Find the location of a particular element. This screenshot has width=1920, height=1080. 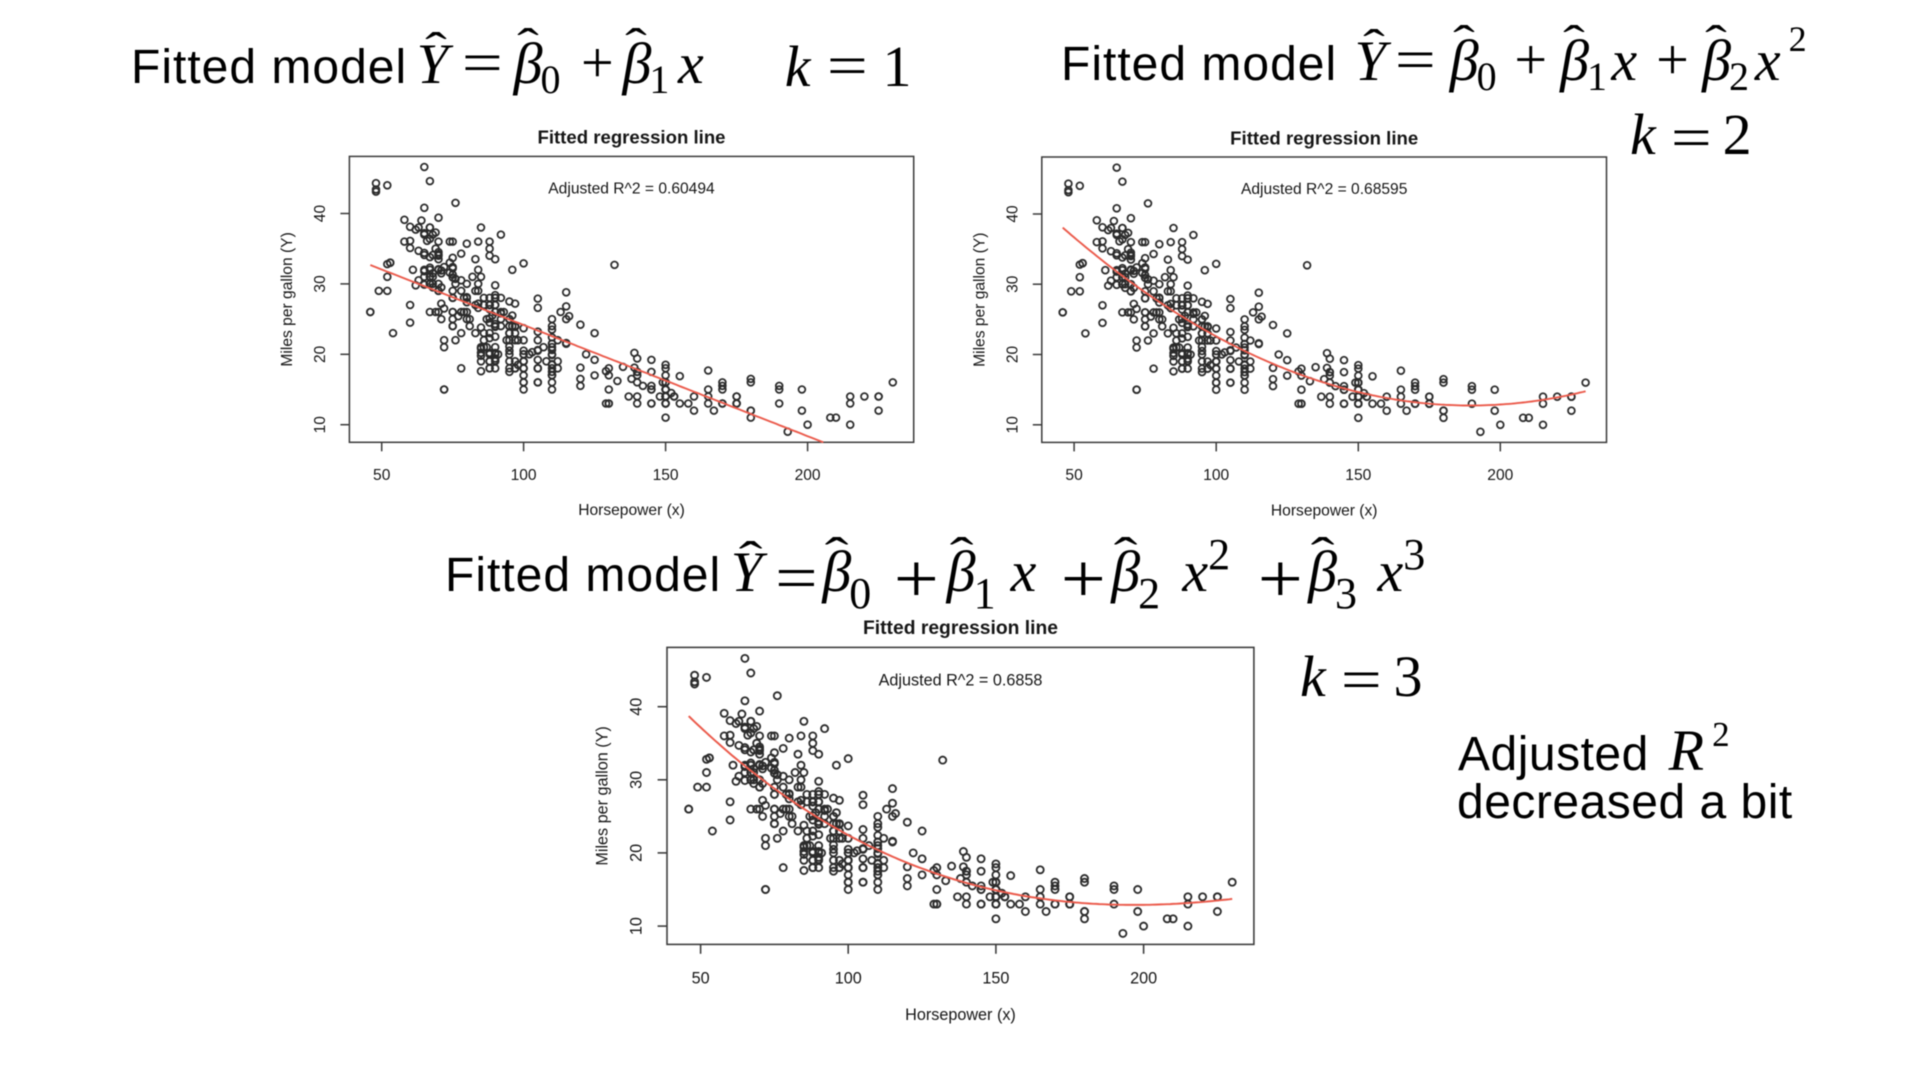

svg-text: Adjusted R^2 = 0.68595 is located at coordinates (1324, 189).